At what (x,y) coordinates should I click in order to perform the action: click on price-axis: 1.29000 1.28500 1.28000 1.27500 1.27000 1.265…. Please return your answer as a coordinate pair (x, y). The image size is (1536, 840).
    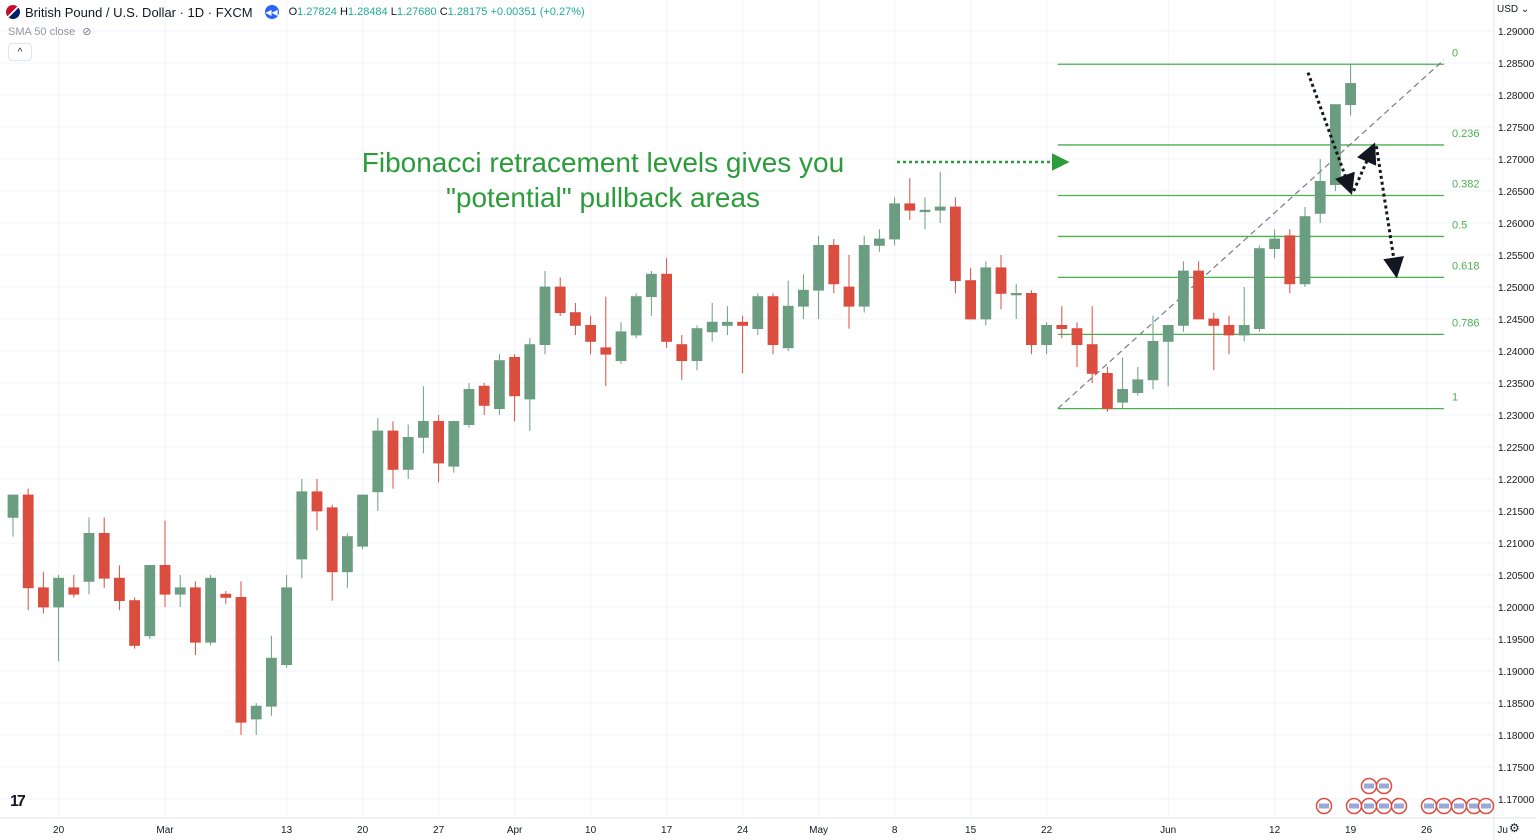
    Looking at the image, I should click on (1516, 416).